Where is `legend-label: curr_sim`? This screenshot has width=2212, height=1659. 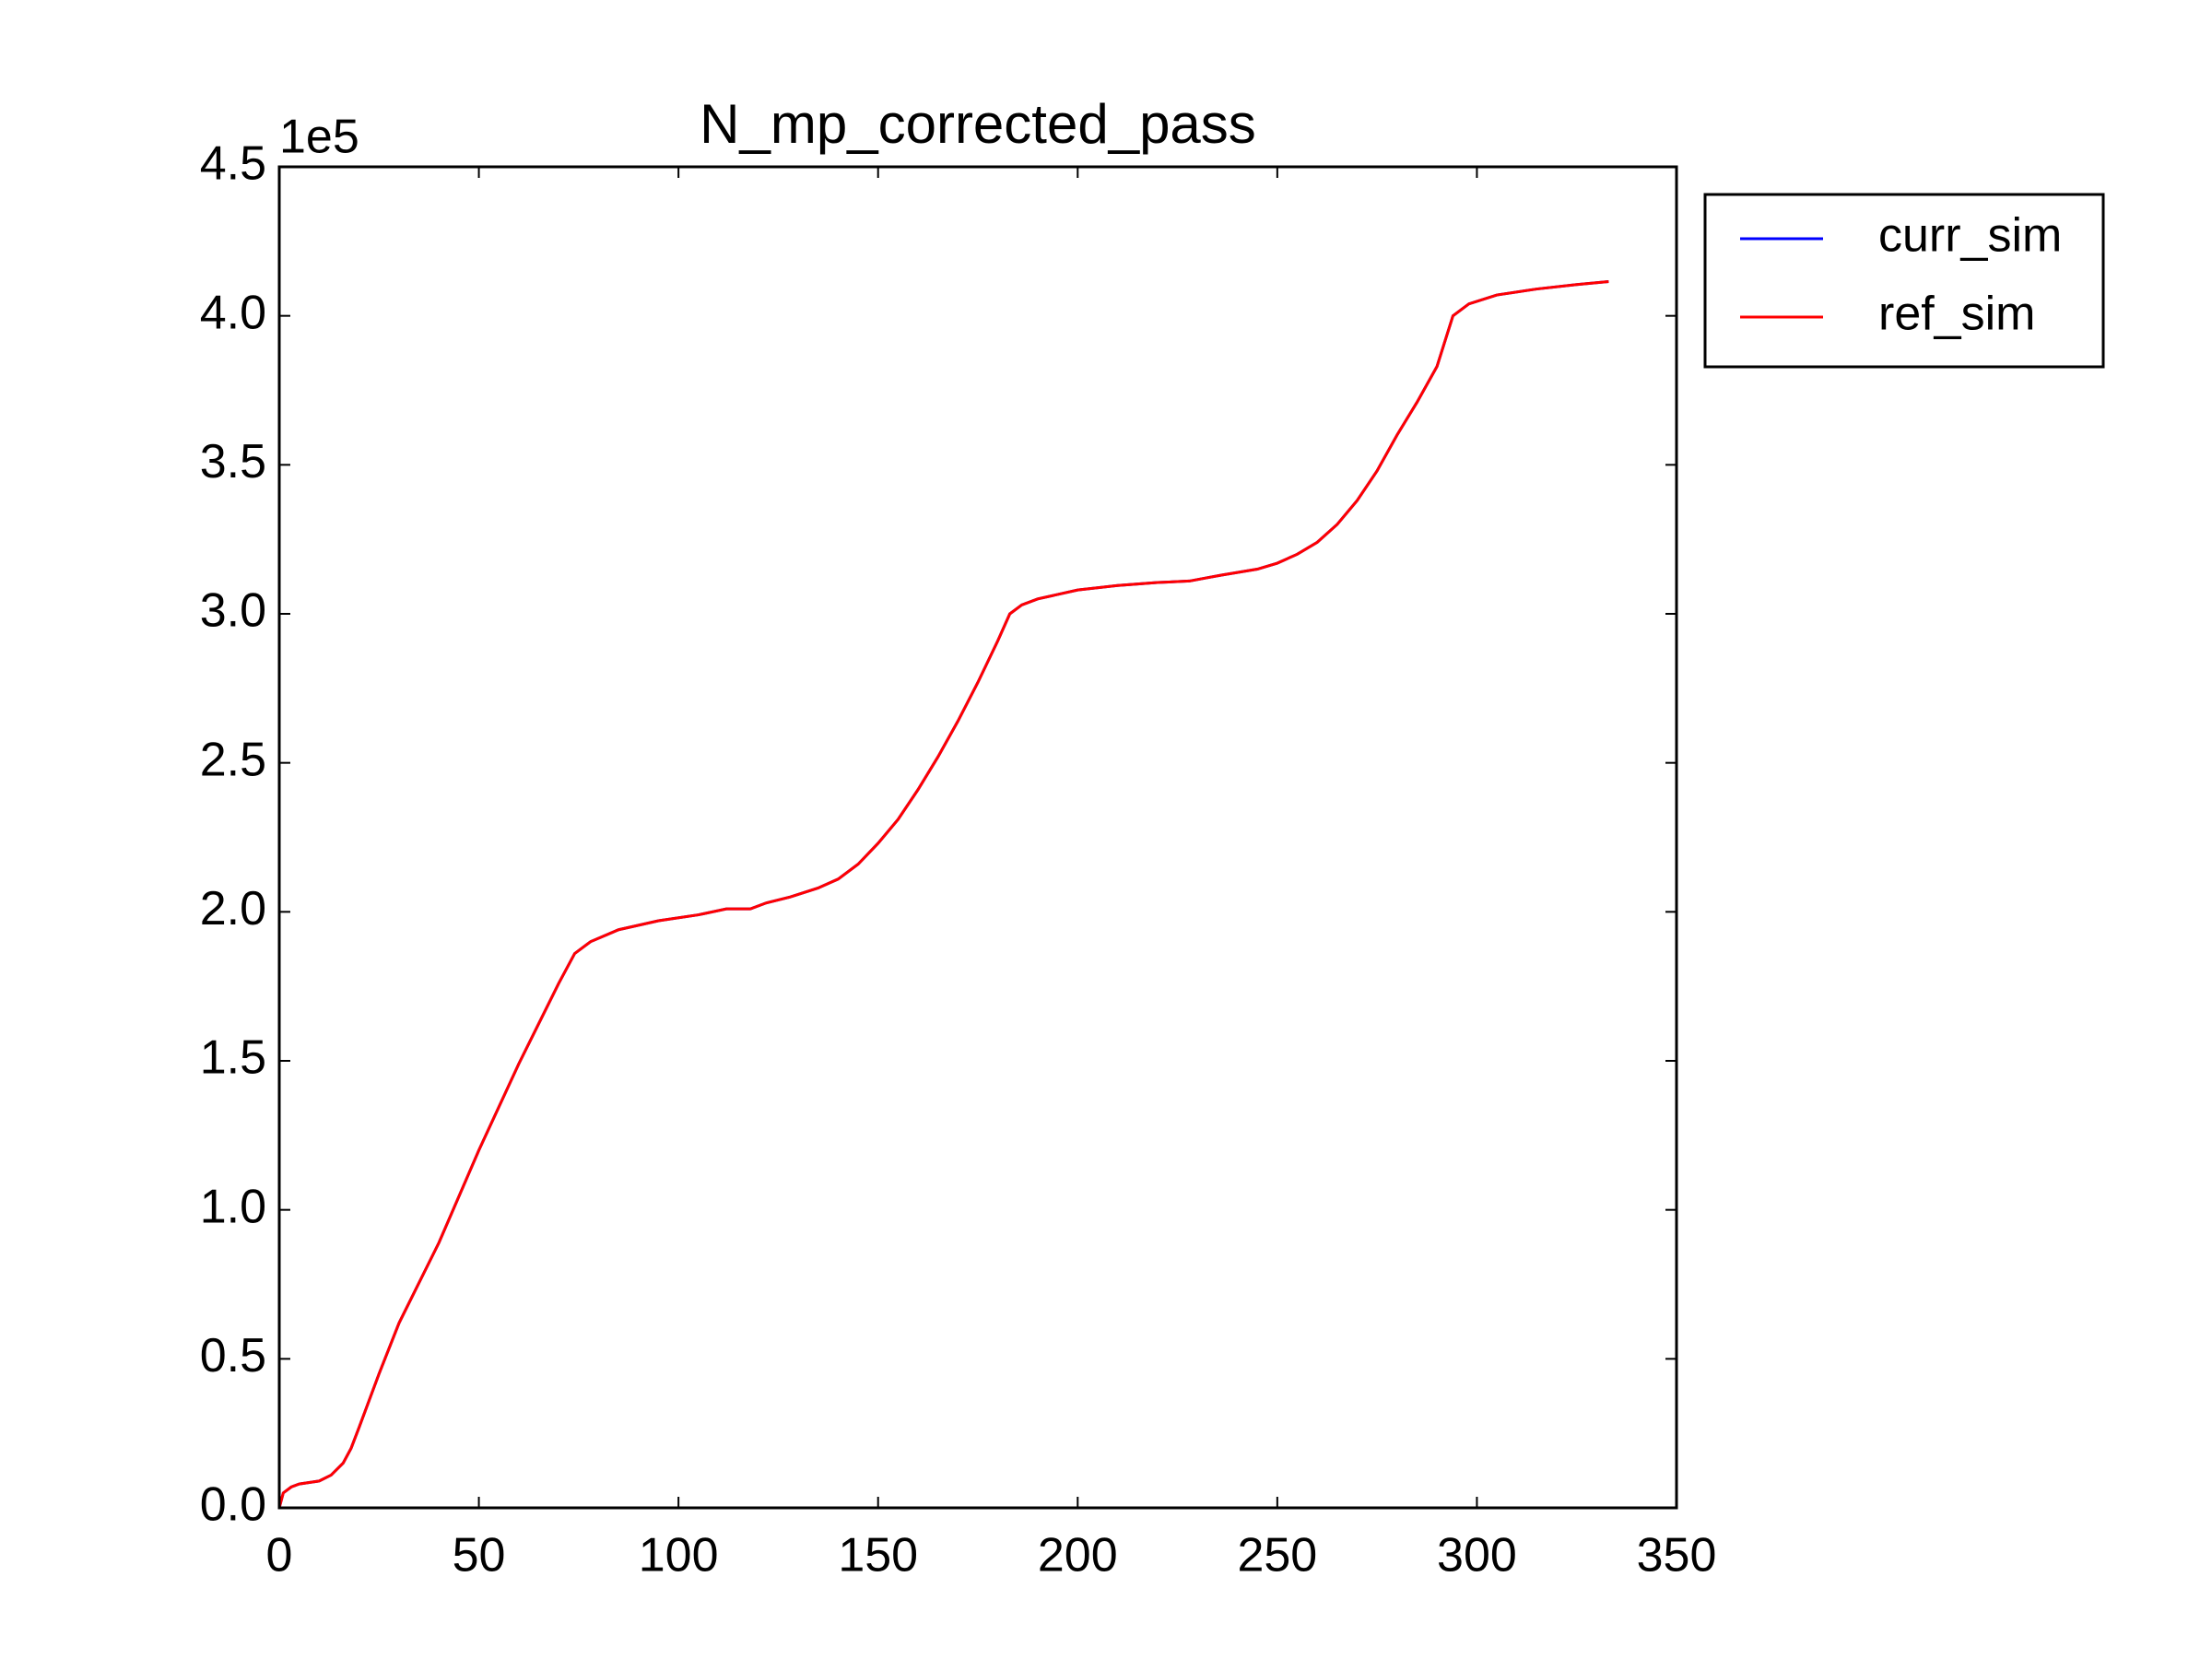
legend-label: curr_sim is located at coordinates (1970, 236).